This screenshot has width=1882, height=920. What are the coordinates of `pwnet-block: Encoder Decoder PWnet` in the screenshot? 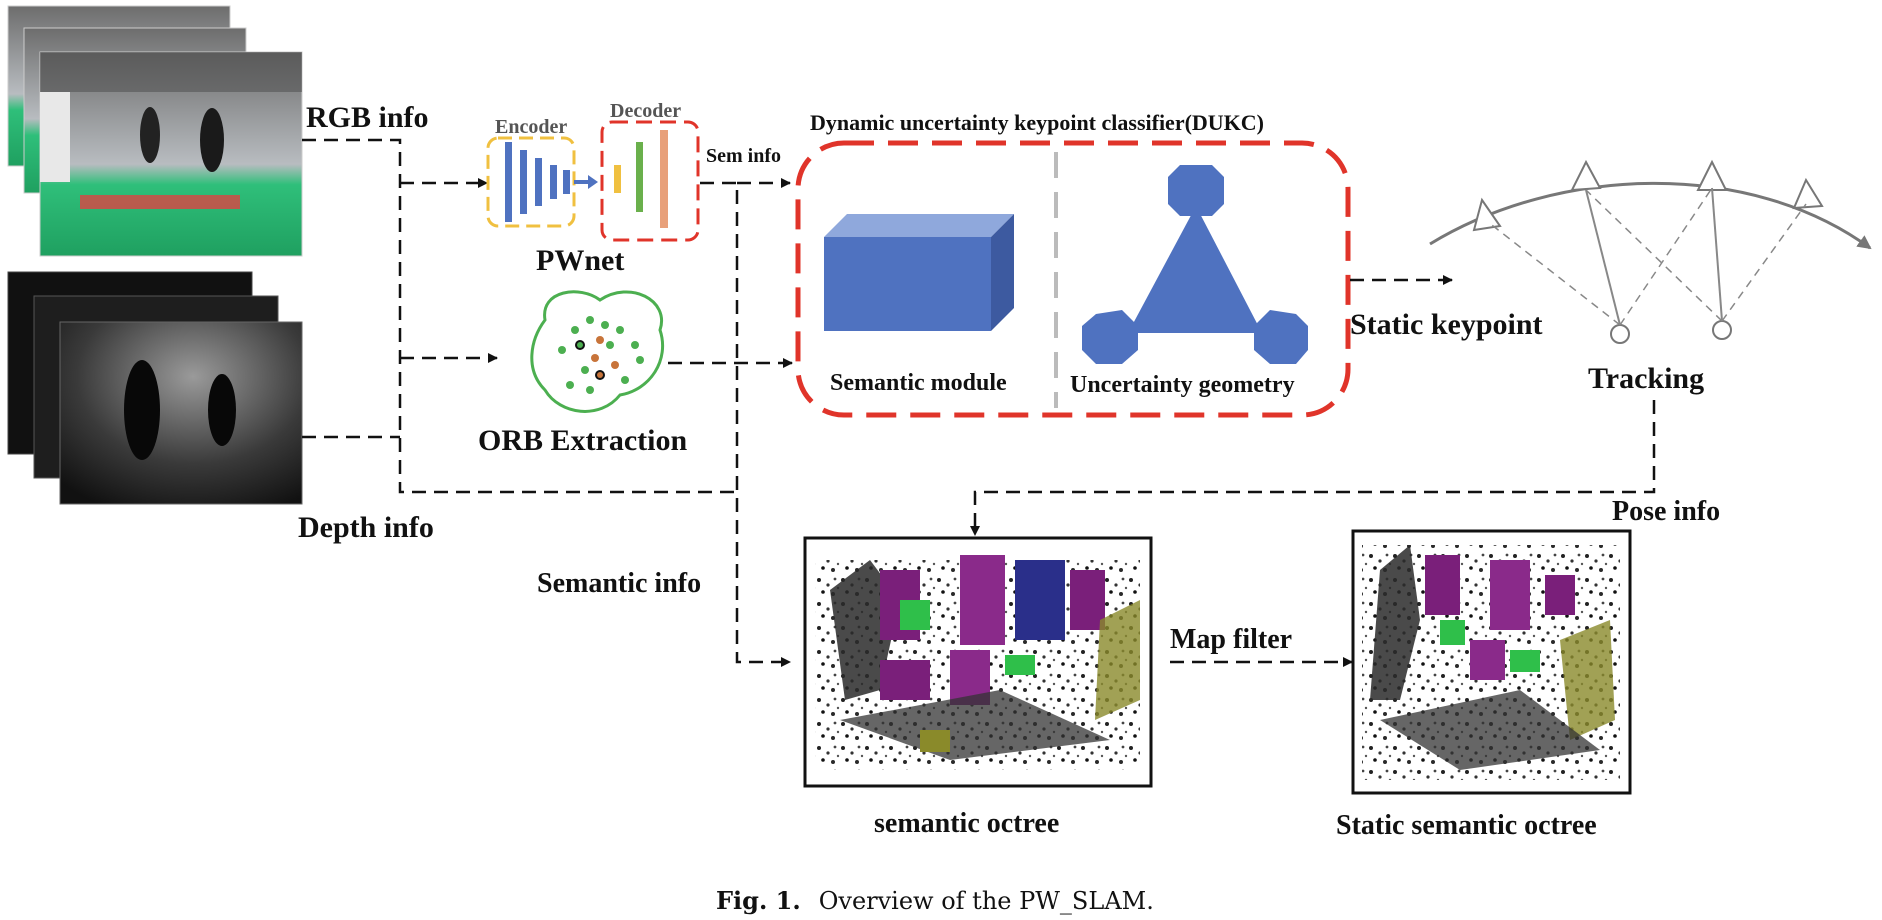 It's located at (593, 188).